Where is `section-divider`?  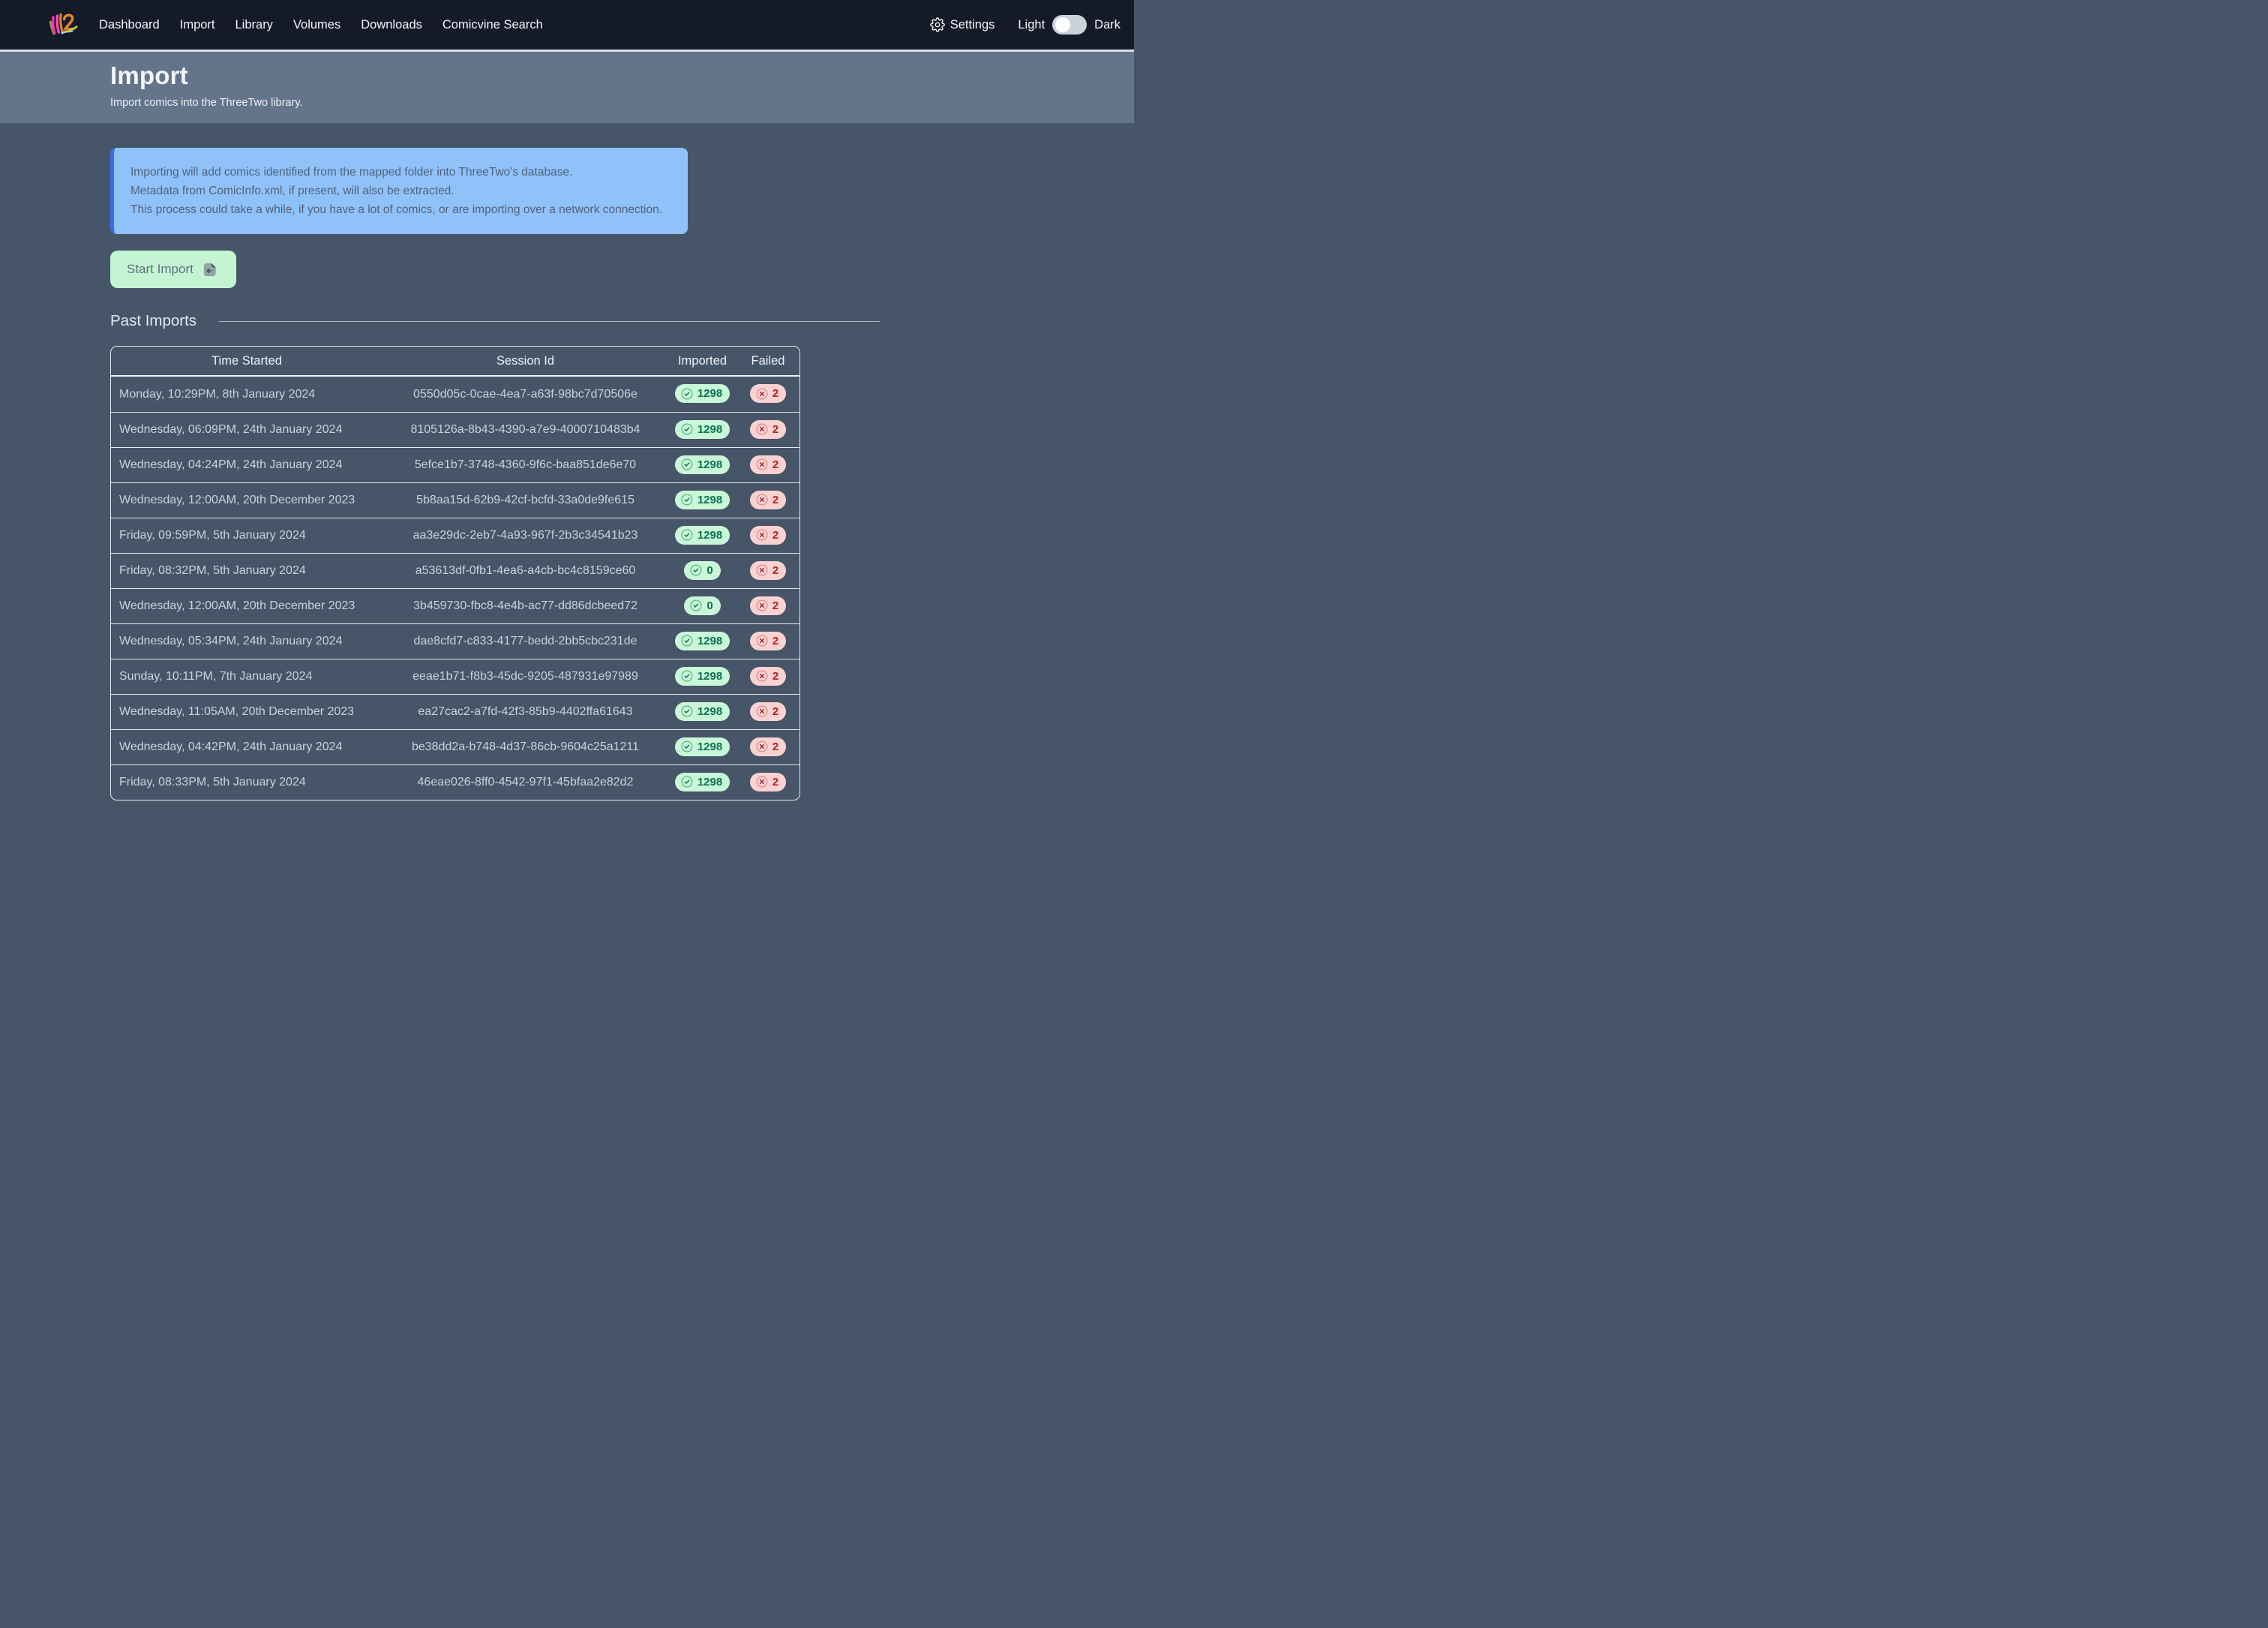 section-divider is located at coordinates (549, 321).